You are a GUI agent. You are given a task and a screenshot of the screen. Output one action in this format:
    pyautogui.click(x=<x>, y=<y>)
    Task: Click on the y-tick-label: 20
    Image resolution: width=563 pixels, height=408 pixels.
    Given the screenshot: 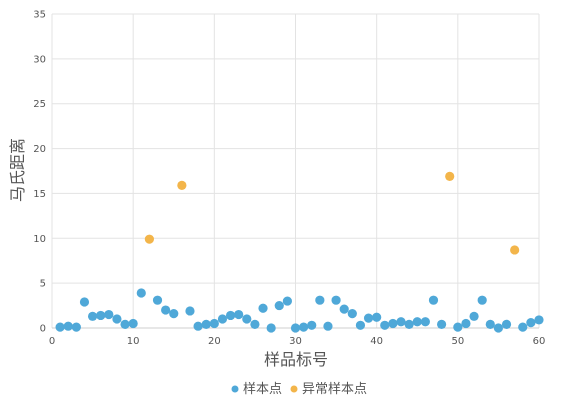 What is the action you would take?
    pyautogui.click(x=39, y=149)
    